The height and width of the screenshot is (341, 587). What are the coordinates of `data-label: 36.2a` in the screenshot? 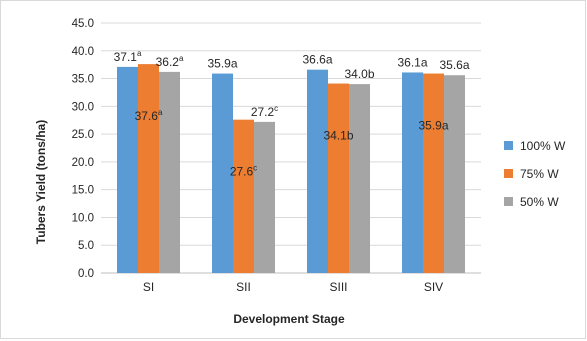 It's located at (170, 61).